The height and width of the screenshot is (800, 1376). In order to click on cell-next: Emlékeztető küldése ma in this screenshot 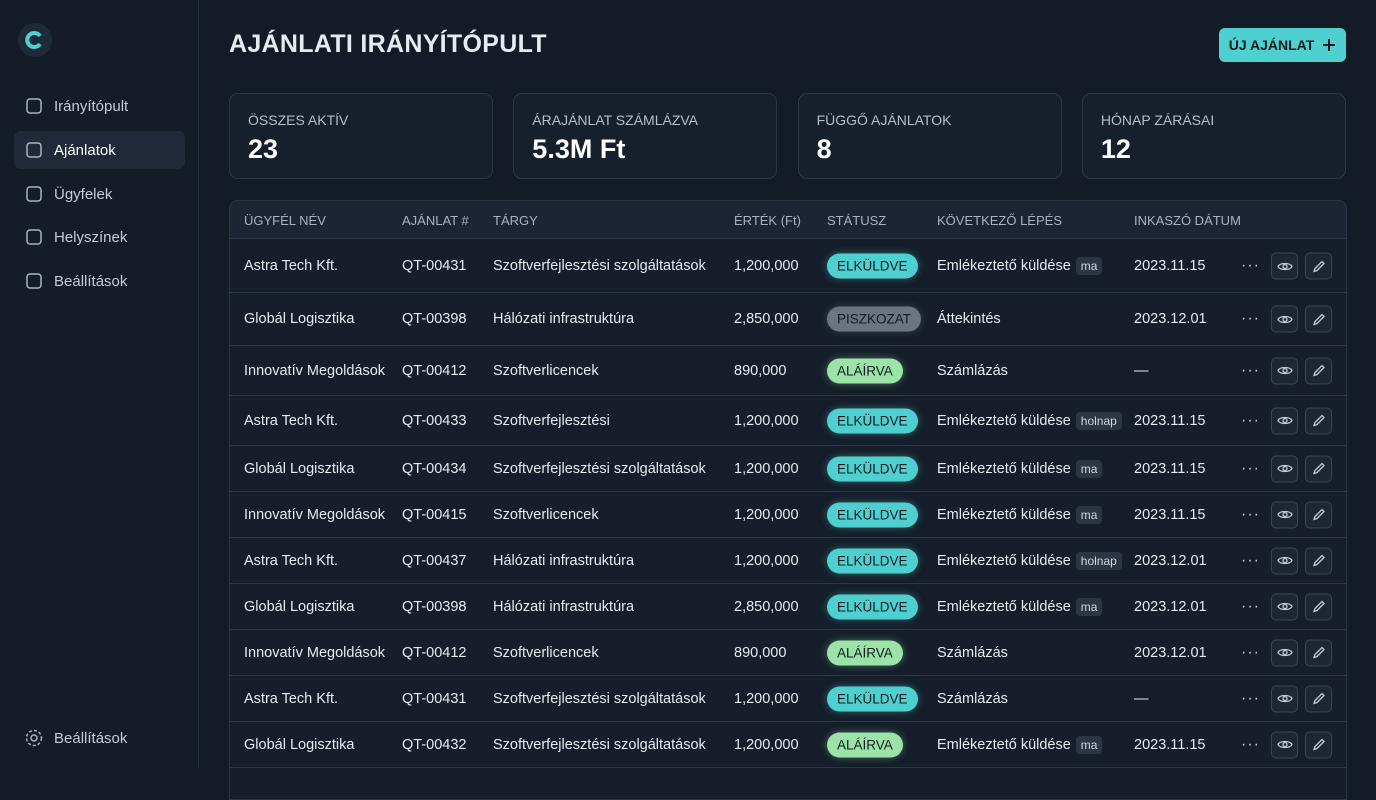, I will do `click(1020, 266)`.